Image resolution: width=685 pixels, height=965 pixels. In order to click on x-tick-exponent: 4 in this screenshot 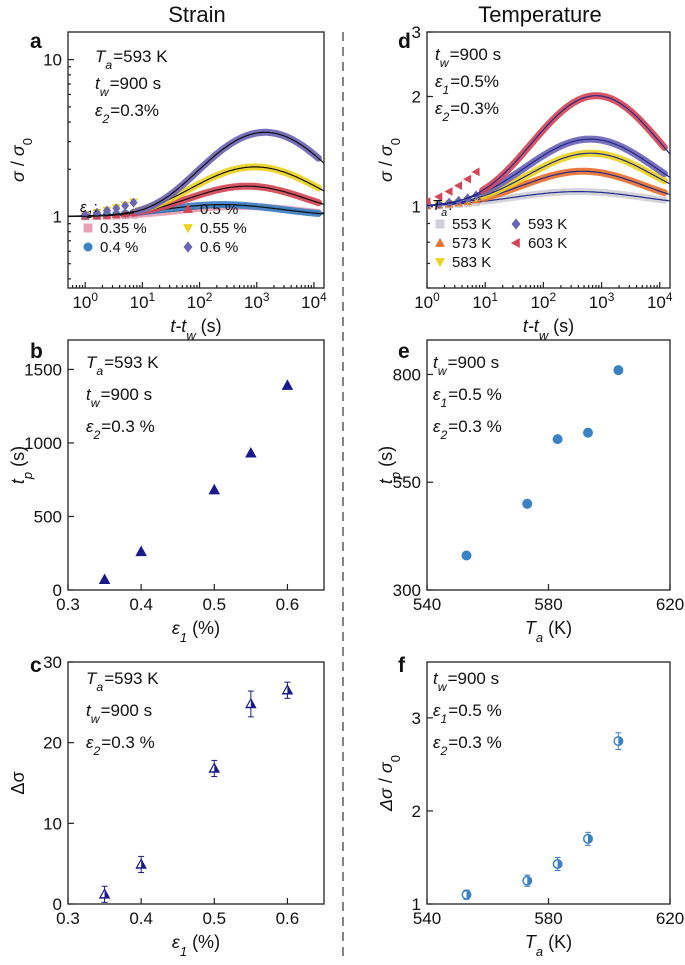, I will do `click(323, 297)`.